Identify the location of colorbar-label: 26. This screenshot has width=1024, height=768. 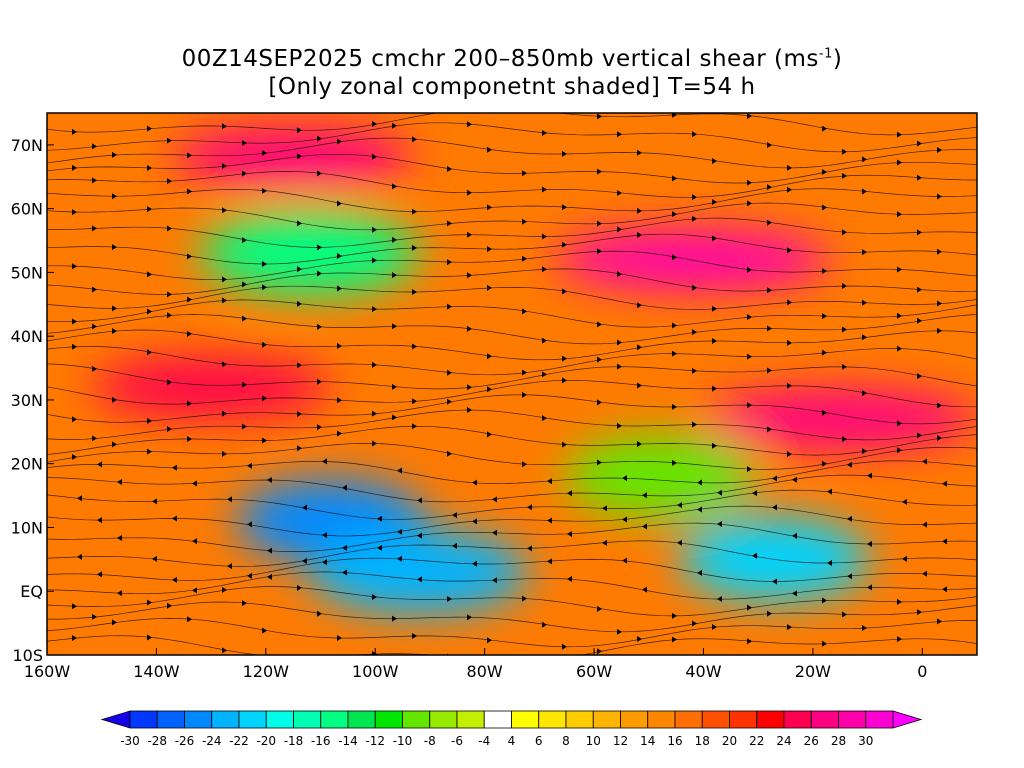
(811, 741).